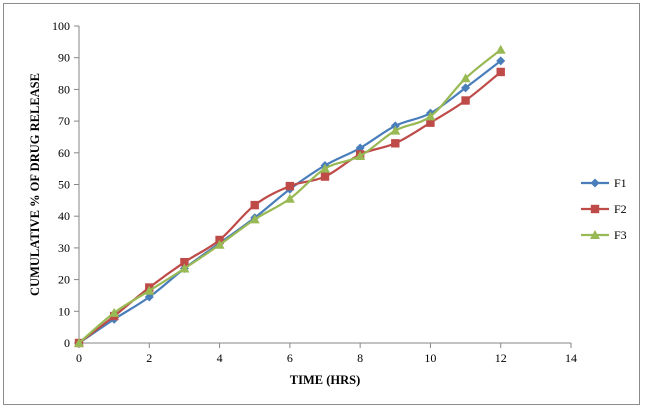  What do you see at coordinates (61, 26) in the screenshot?
I see `y-tick-label: 100` at bounding box center [61, 26].